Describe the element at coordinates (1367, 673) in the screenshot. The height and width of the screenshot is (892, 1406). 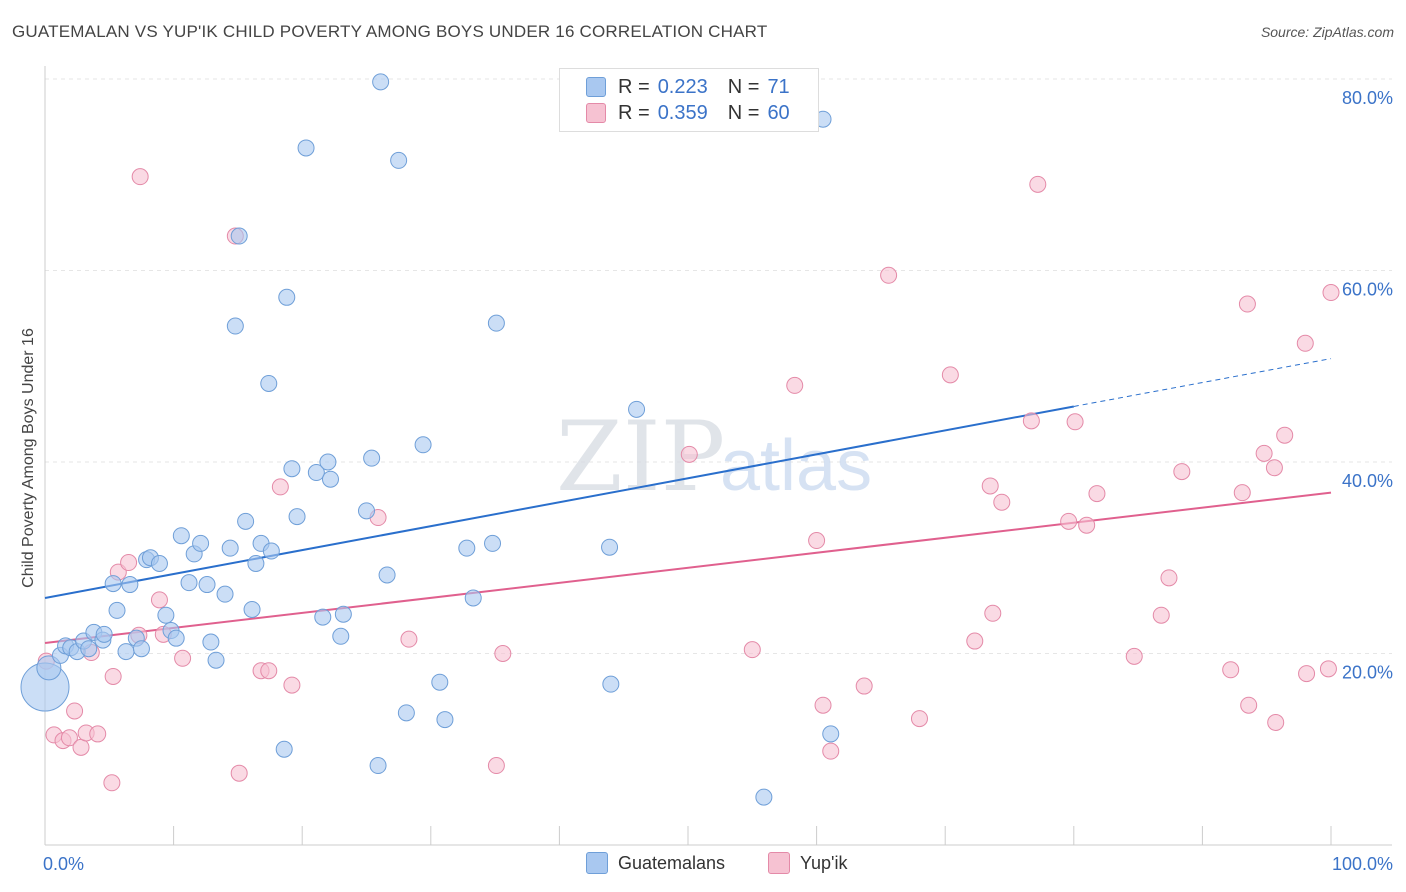
I see `y-tick-label: 20.0%` at that location.